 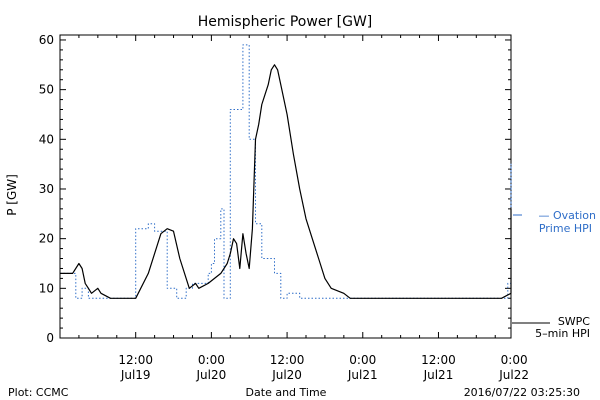 What do you see at coordinates (574, 321) in the screenshot?
I see `legend-swpc-line1: SWPC` at bounding box center [574, 321].